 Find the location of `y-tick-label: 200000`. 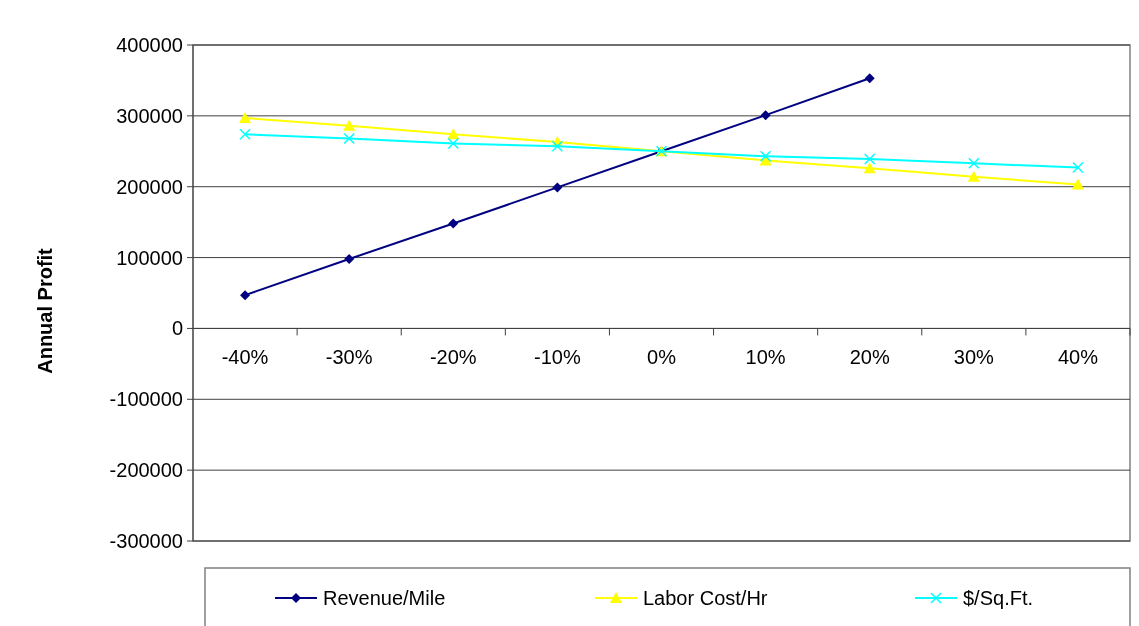

y-tick-label: 200000 is located at coordinates (149, 186).